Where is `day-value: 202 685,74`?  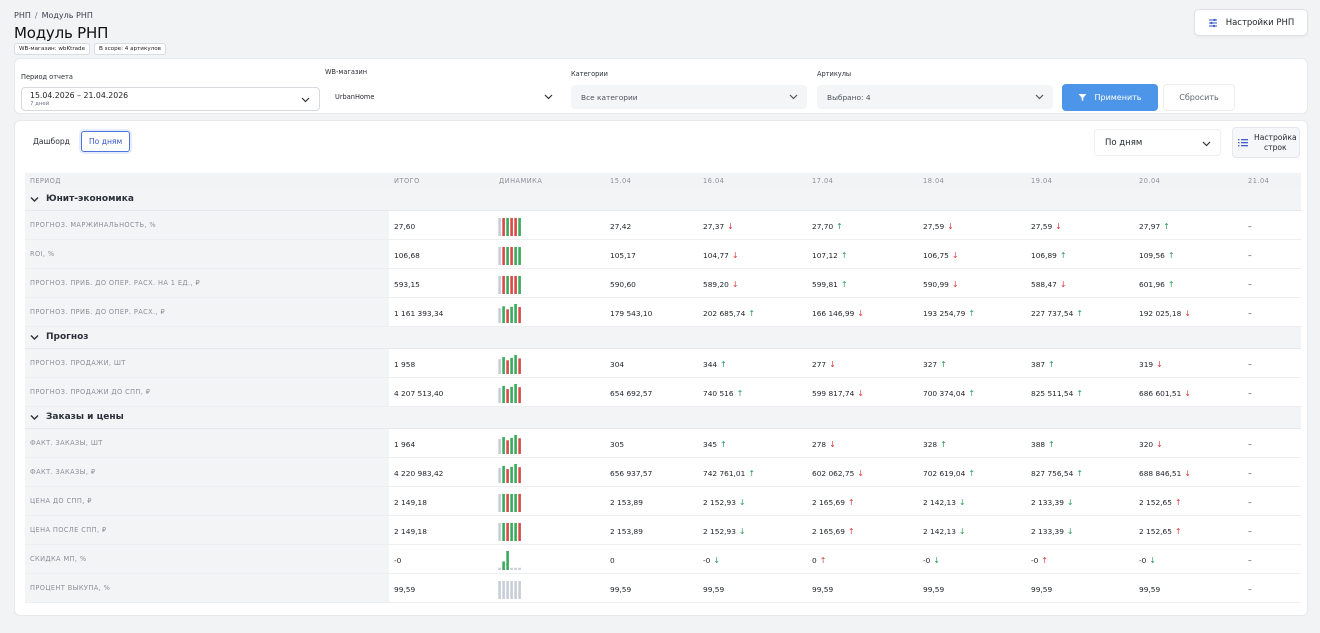 day-value: 202 685,74 is located at coordinates (724, 313).